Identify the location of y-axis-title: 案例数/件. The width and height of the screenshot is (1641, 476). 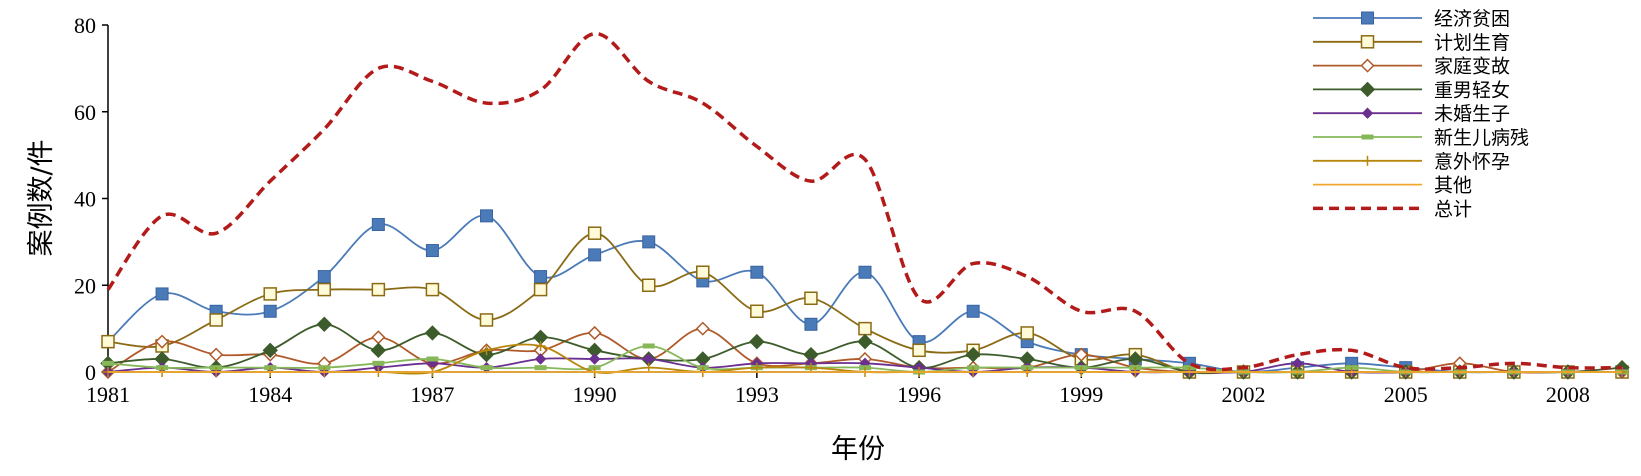
(41, 197).